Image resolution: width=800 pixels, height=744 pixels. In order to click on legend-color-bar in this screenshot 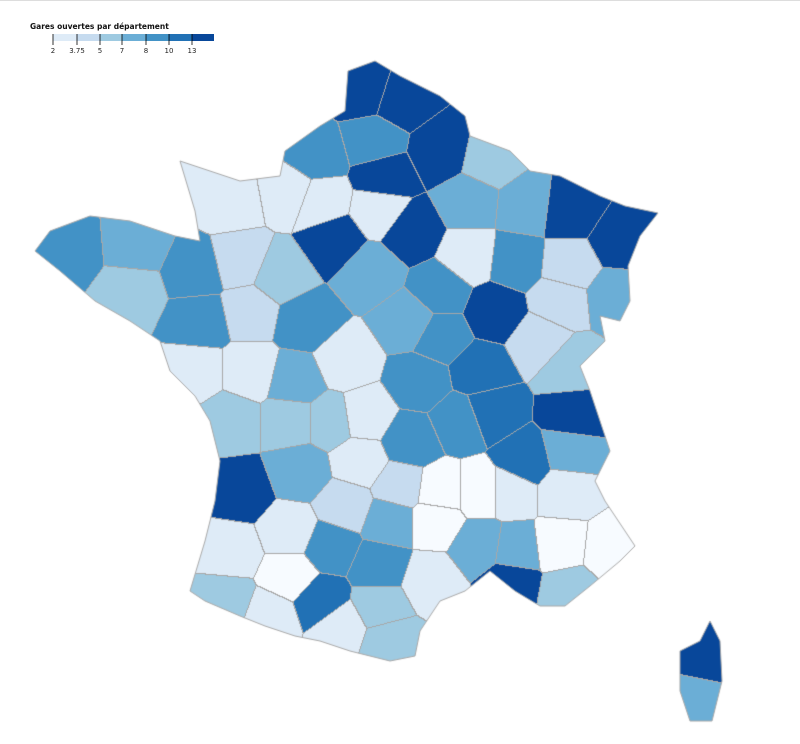, I will do `click(133, 37)`.